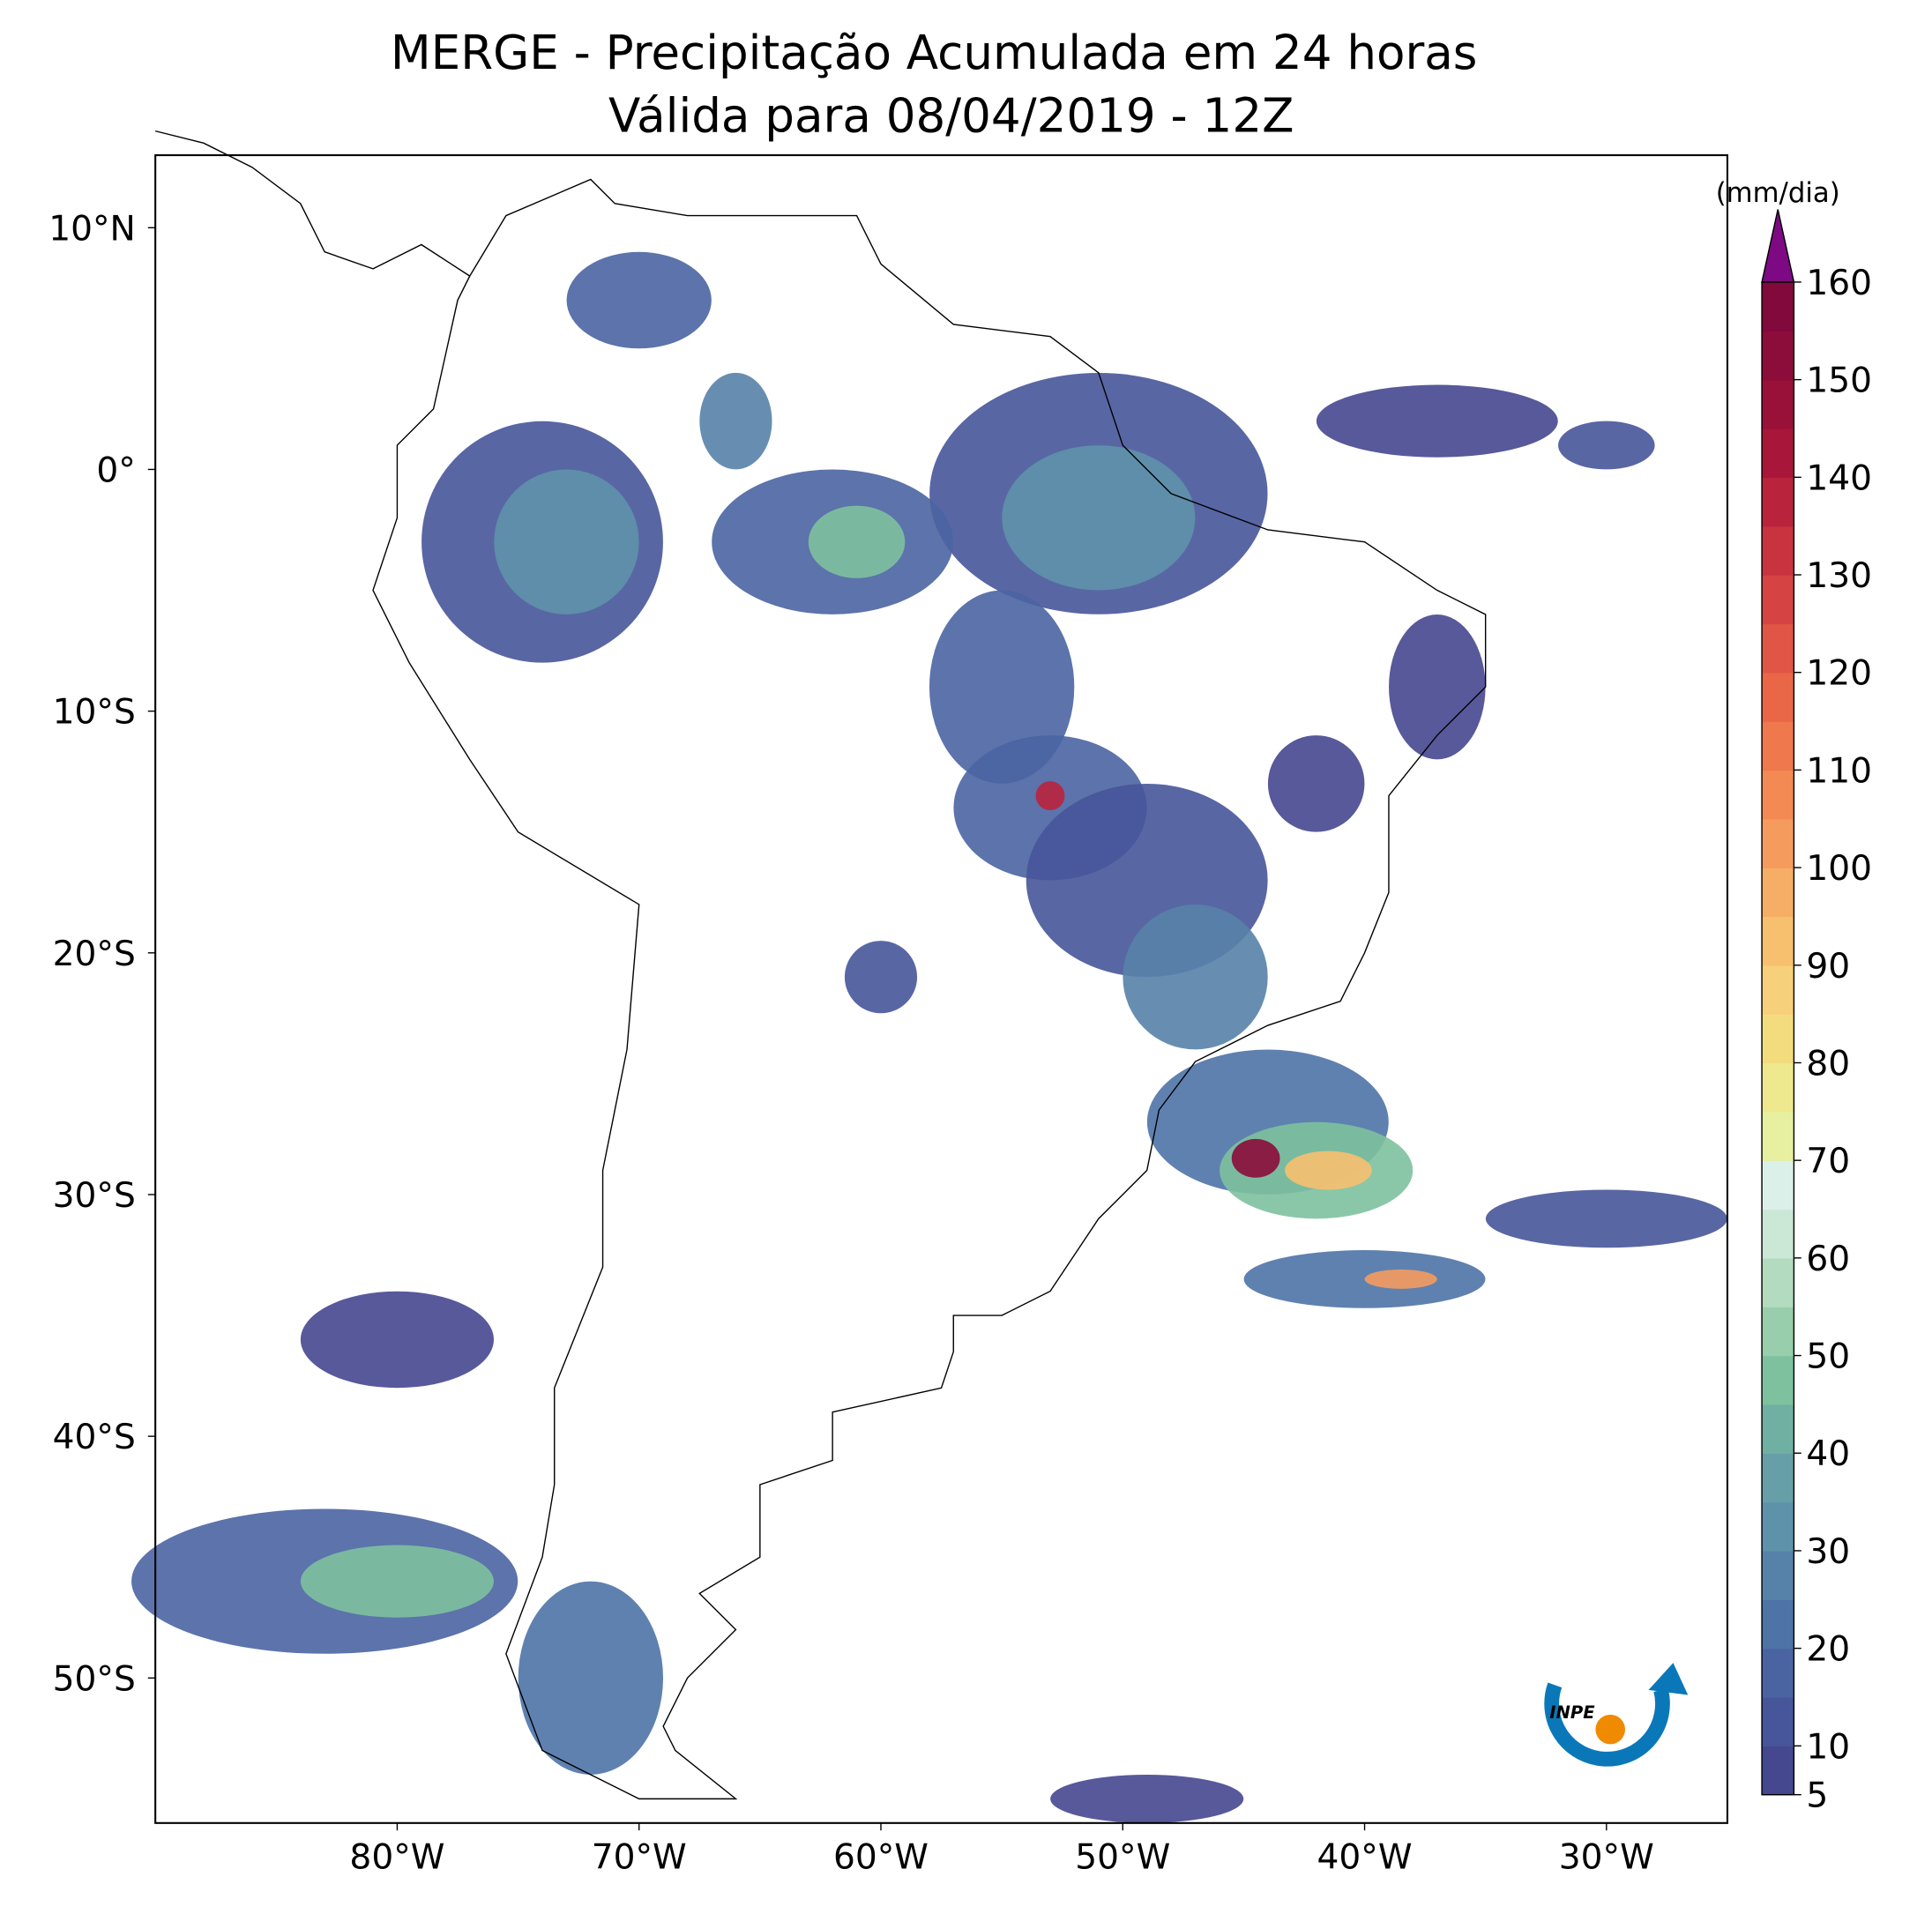 The image size is (1932, 1914). I want to click on colorbar-tick-label: 140, so click(1839, 478).